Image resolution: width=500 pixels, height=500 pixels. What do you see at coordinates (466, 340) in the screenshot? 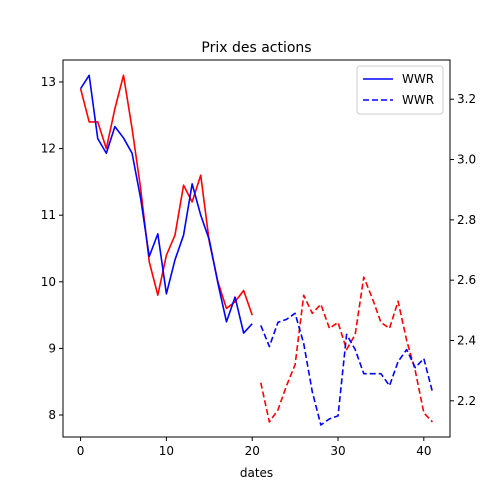
I see `y-right-tick-label: 2.4` at bounding box center [466, 340].